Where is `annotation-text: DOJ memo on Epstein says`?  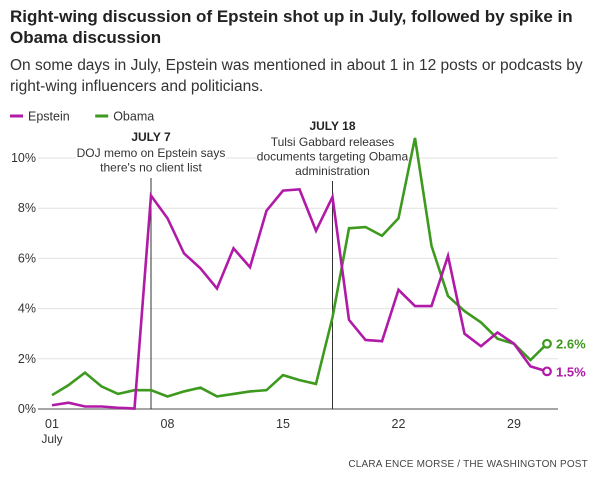 annotation-text: DOJ memo on Epstein says is located at coordinates (151, 153).